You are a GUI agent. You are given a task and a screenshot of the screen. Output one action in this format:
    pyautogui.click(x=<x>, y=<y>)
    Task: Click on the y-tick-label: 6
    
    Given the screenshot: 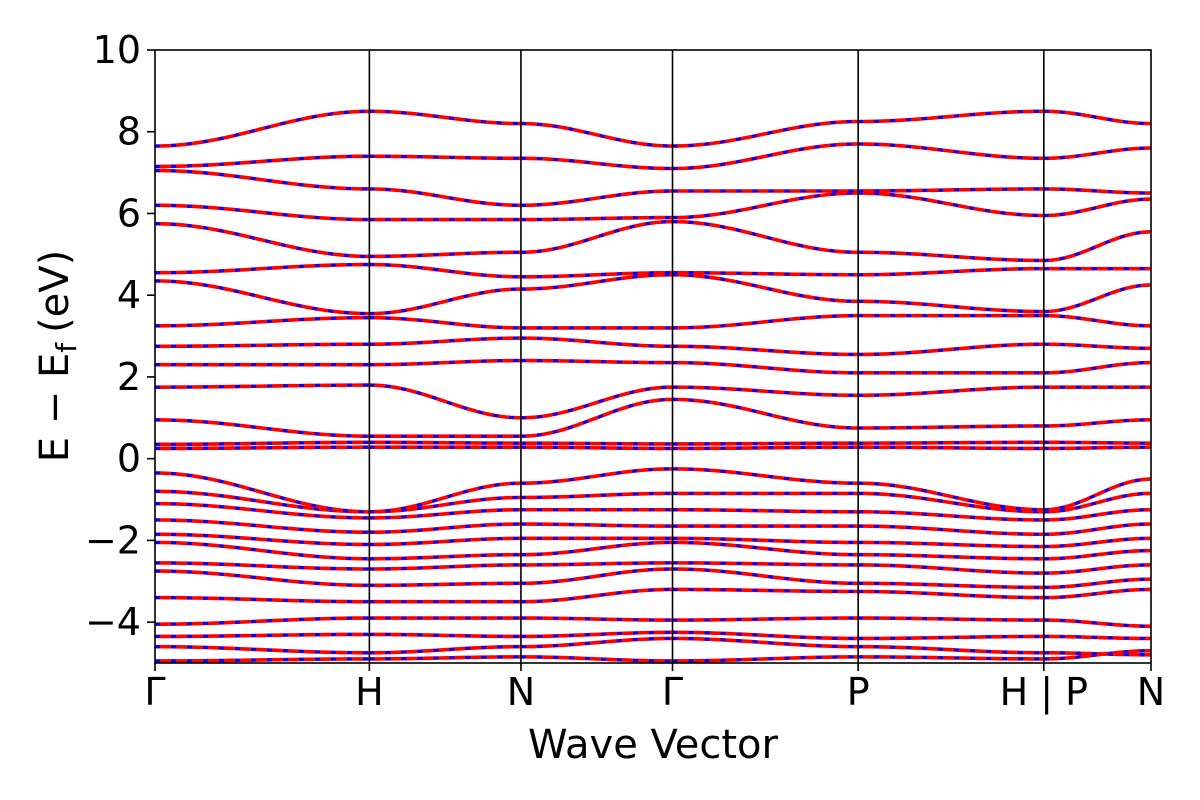 What is the action you would take?
    pyautogui.click(x=129, y=213)
    